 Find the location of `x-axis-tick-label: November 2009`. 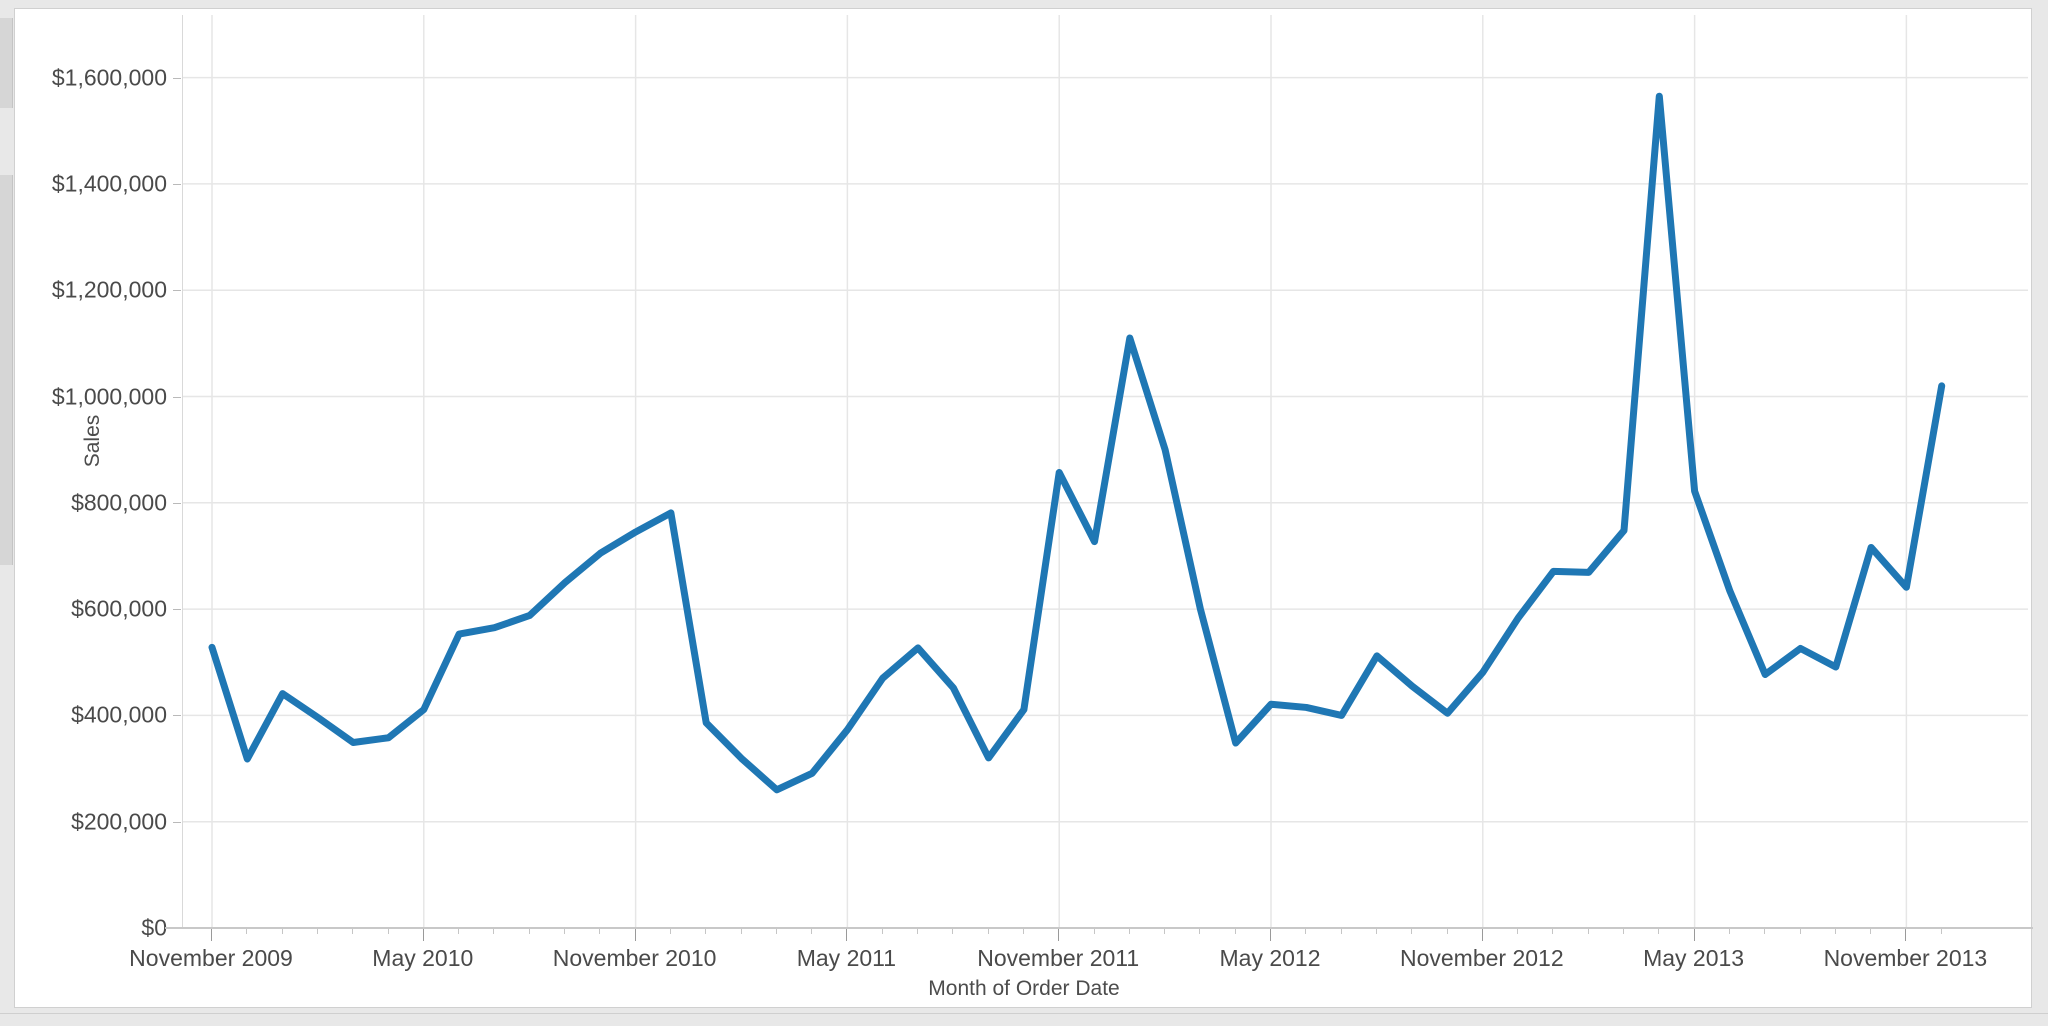

x-axis-tick-label: November 2009 is located at coordinates (211, 958).